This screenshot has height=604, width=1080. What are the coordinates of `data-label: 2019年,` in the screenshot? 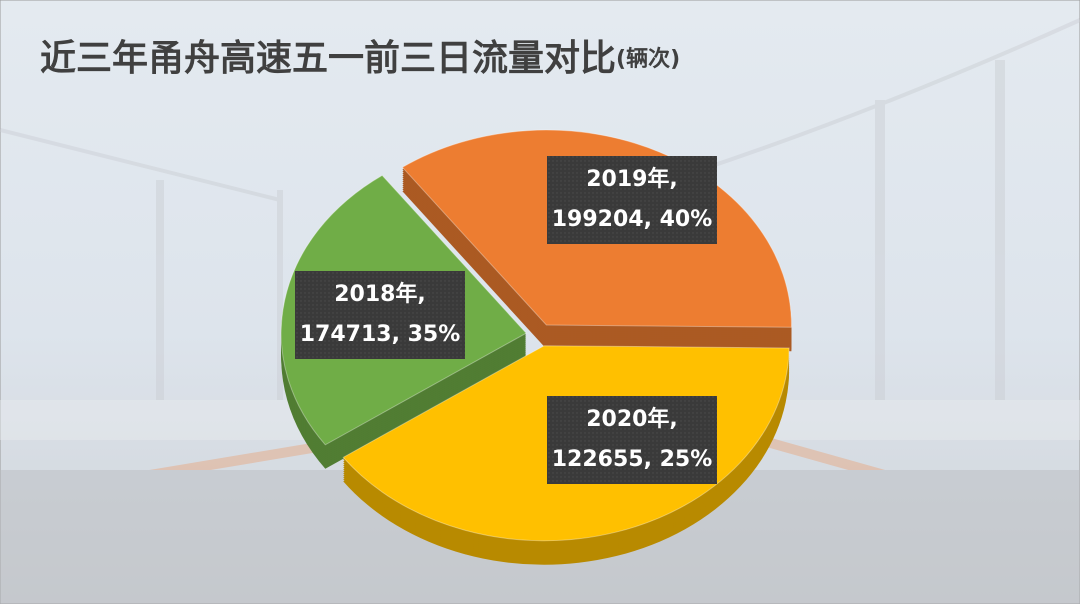 It's located at (632, 179).